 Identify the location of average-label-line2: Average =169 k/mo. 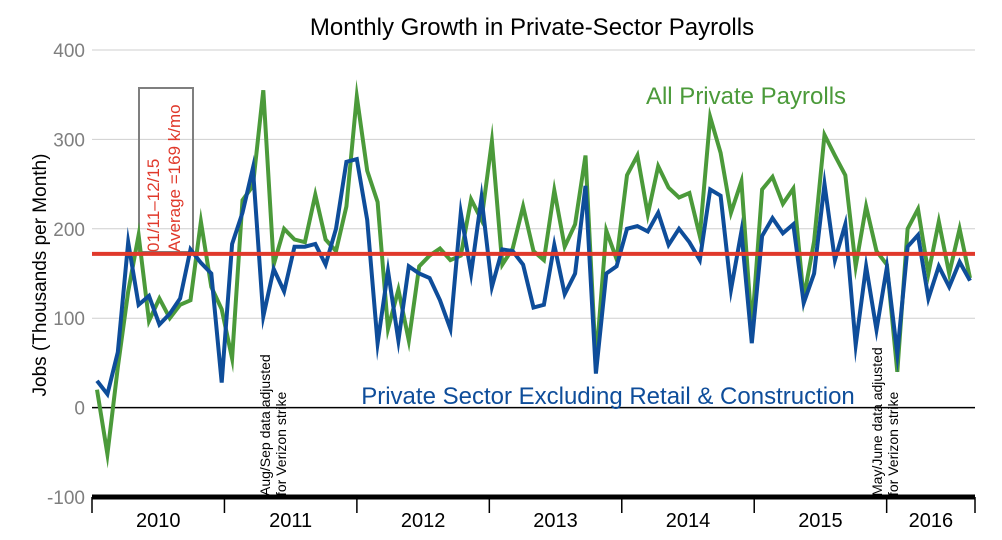
(174, 178).